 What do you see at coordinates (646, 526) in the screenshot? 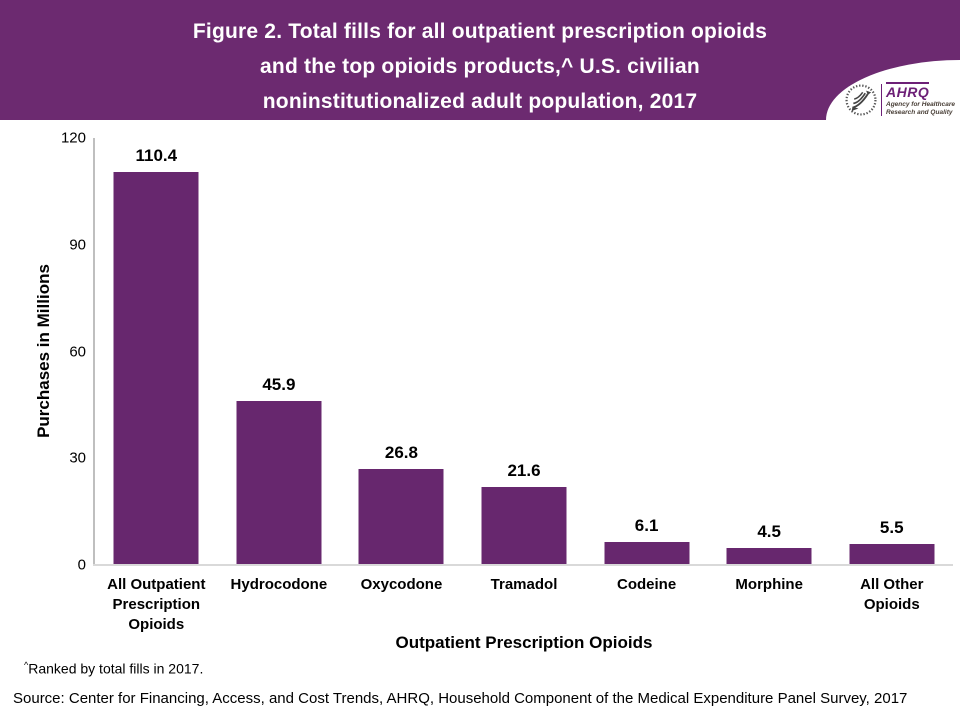
I see `bar-value-label: 6.1` at bounding box center [646, 526].